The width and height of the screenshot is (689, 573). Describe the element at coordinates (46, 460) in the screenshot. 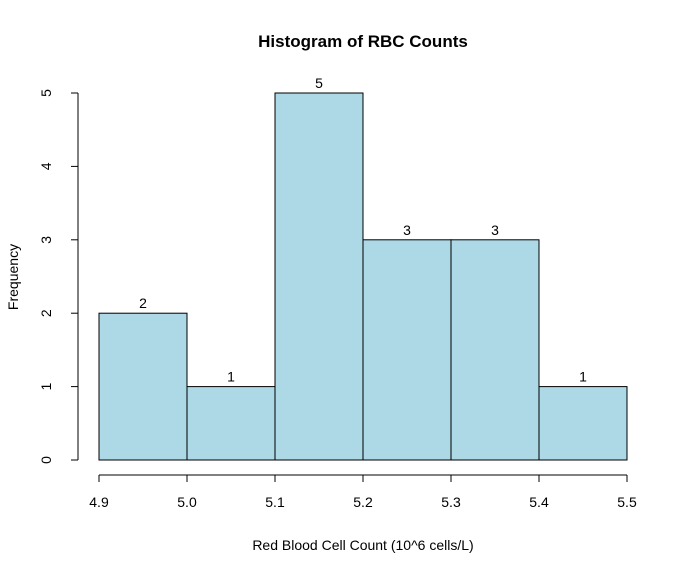

I see `y-tick-label-0: 0` at that location.